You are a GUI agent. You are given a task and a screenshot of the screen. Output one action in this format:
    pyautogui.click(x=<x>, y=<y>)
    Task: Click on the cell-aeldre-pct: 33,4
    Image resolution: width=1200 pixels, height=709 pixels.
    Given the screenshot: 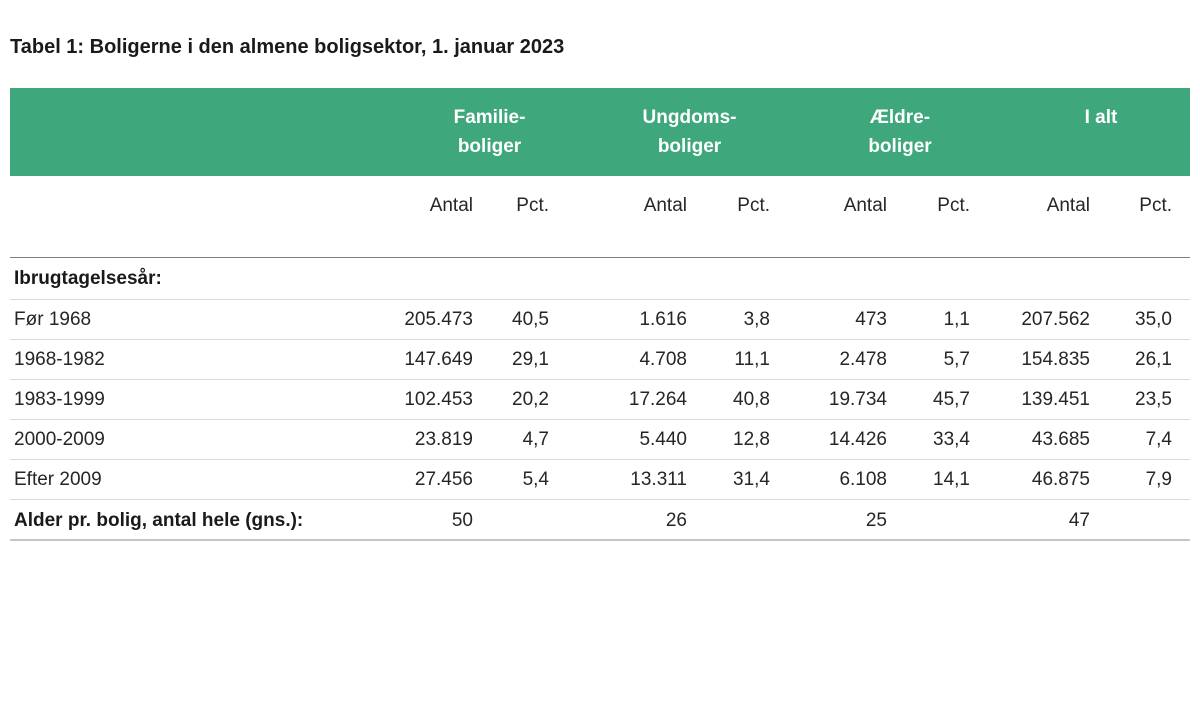 What is the action you would take?
    pyautogui.click(x=951, y=439)
    